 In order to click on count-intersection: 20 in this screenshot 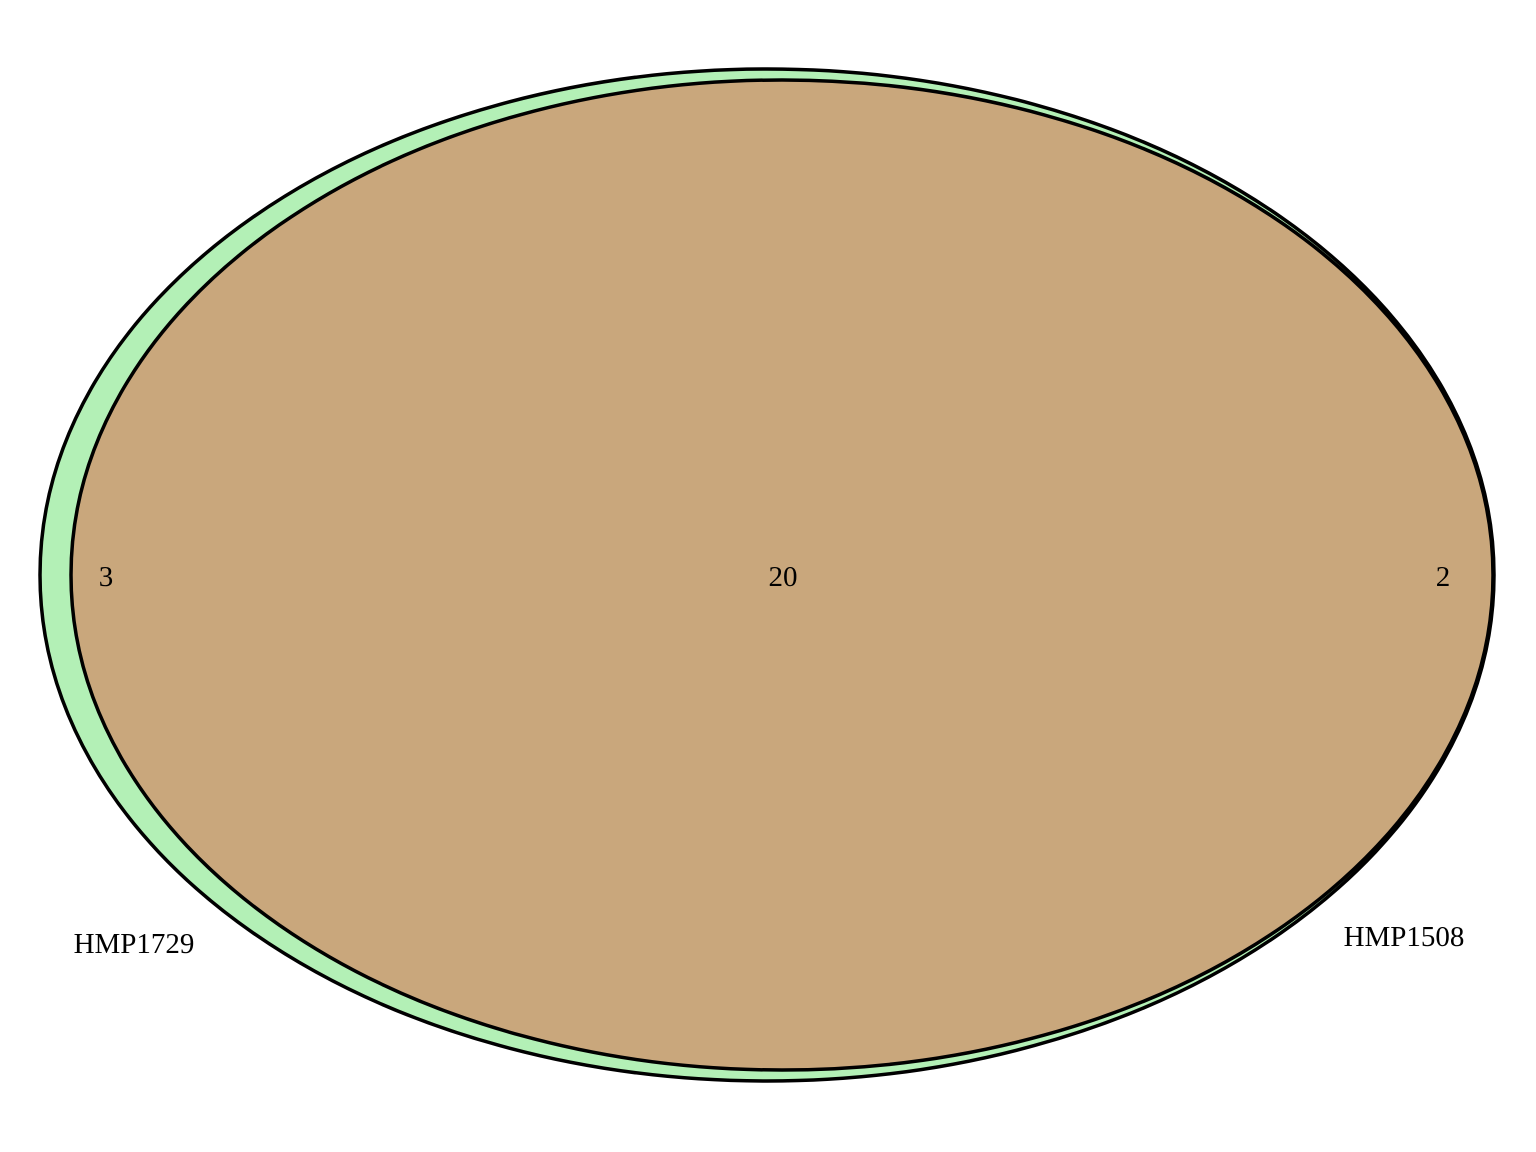, I will do `click(783, 577)`.